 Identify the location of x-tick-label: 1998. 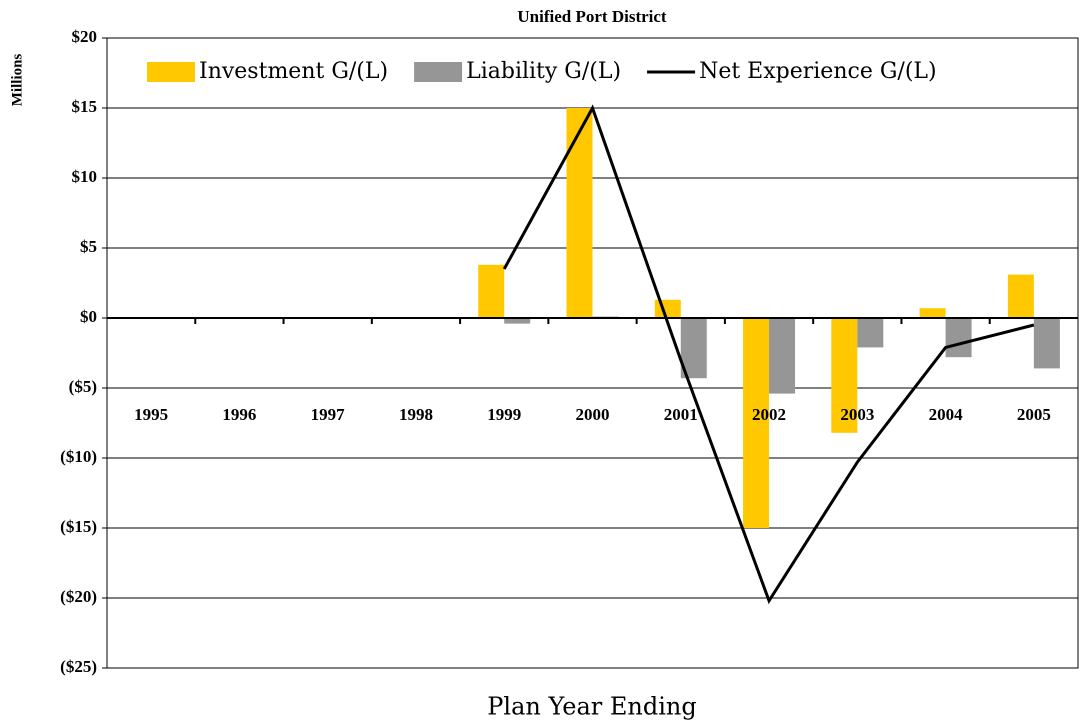
(416, 414).